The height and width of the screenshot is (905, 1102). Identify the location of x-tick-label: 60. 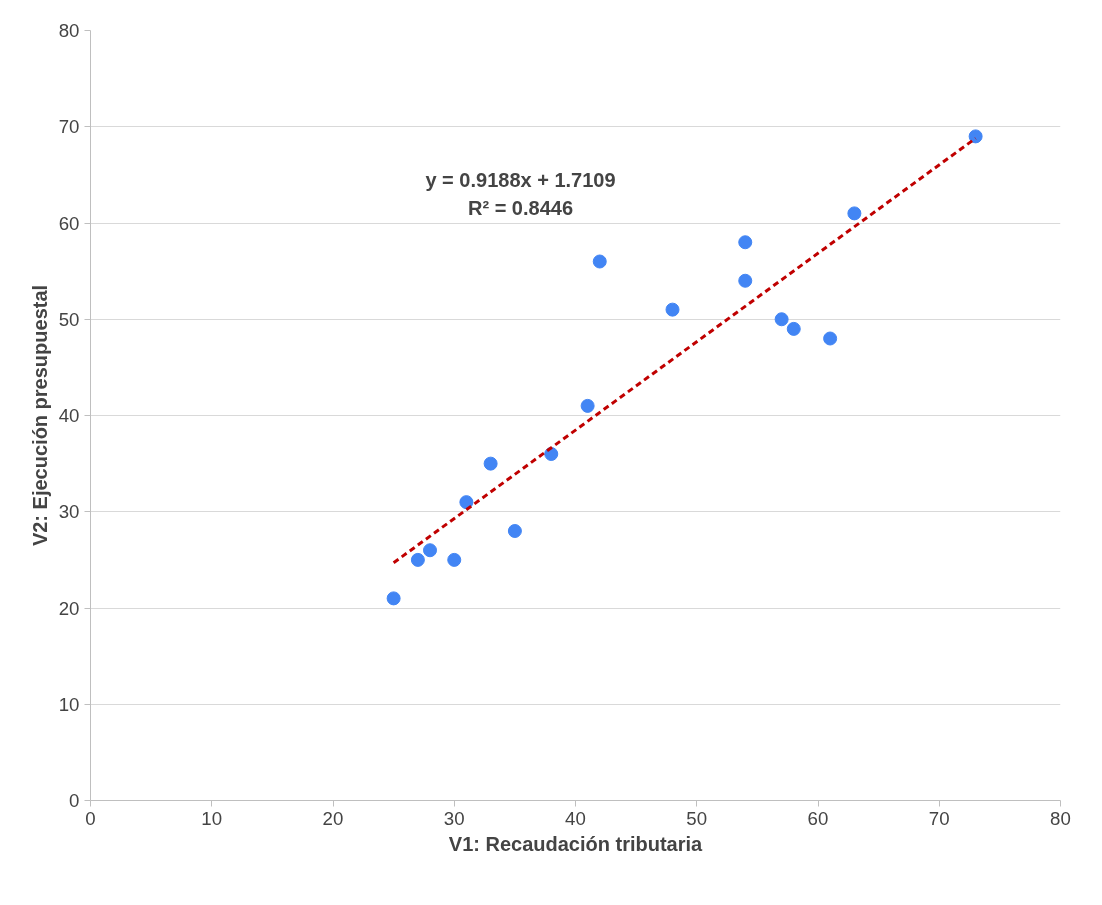
(818, 818).